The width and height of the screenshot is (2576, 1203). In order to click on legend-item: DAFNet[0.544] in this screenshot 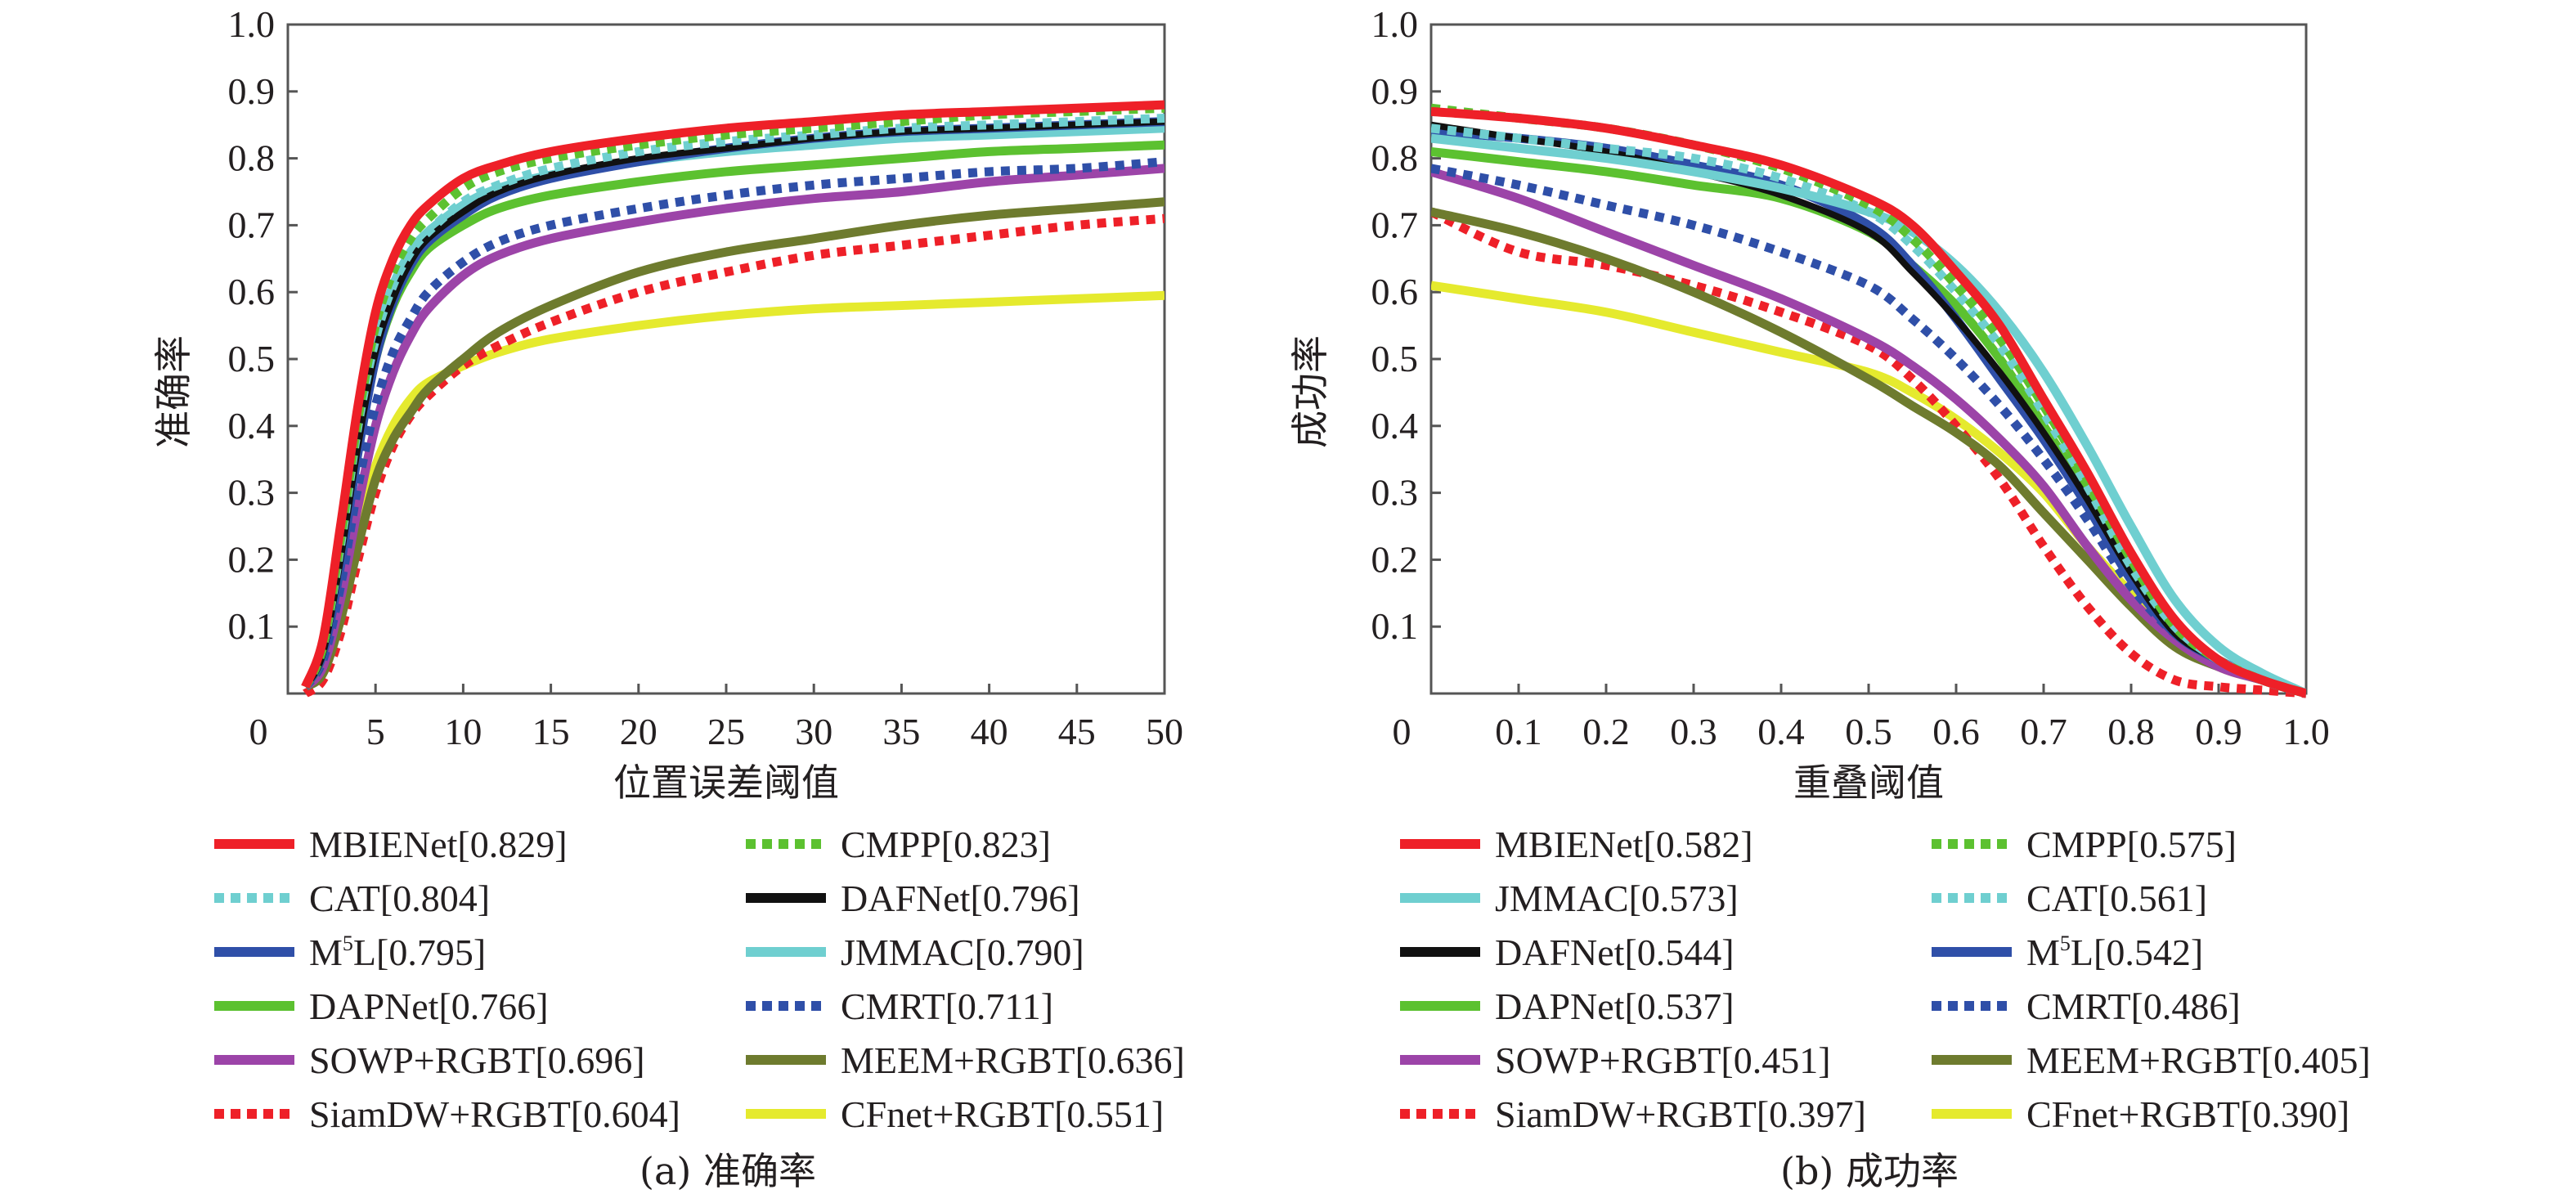, I will do `click(1567, 952)`.